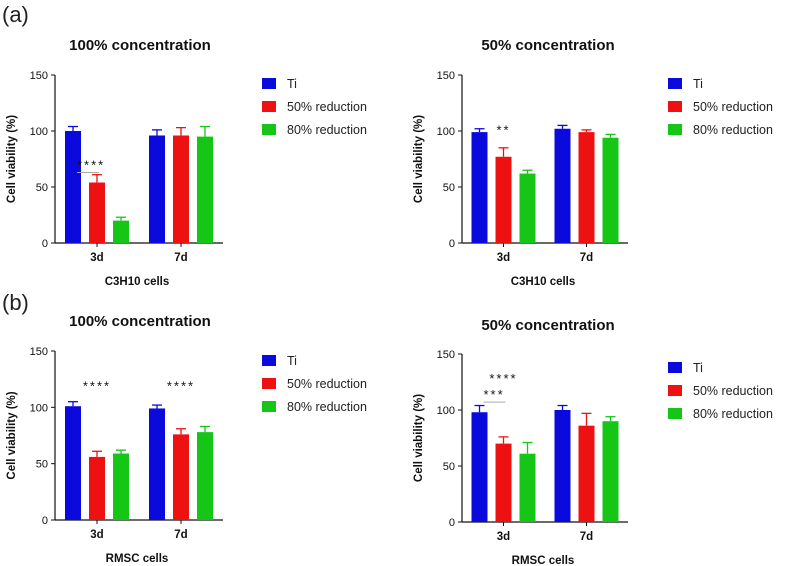 This screenshot has width=788, height=566. Describe the element at coordinates (503, 129) in the screenshot. I see `significance-marker: **` at that location.